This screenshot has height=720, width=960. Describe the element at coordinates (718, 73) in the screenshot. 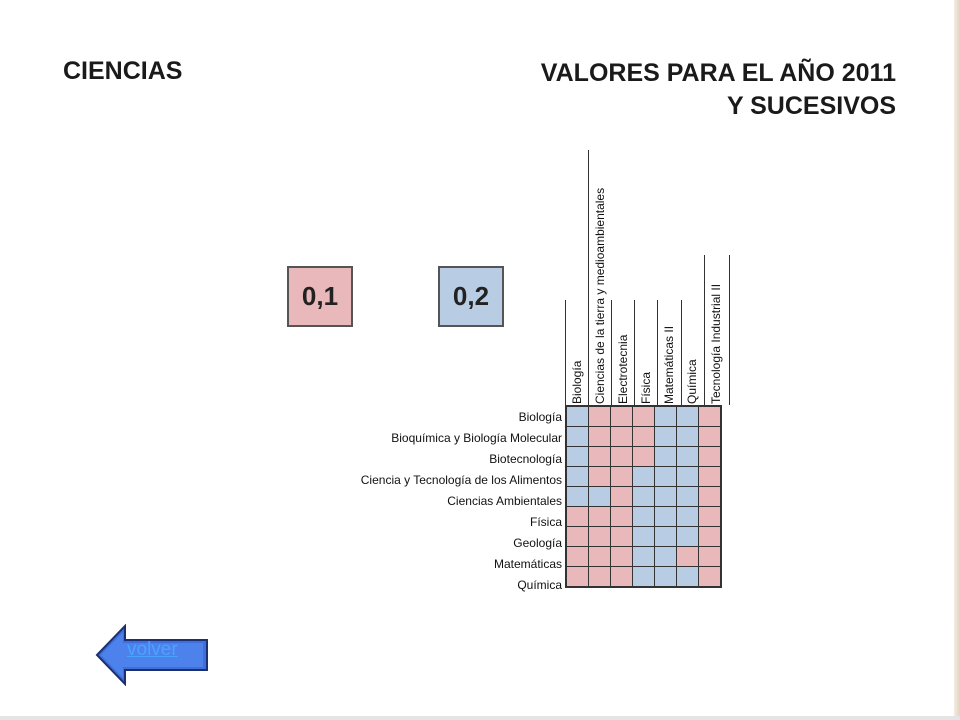

I see `values-heading-line1: VALORES PARA EL AÑO 2011` at that location.